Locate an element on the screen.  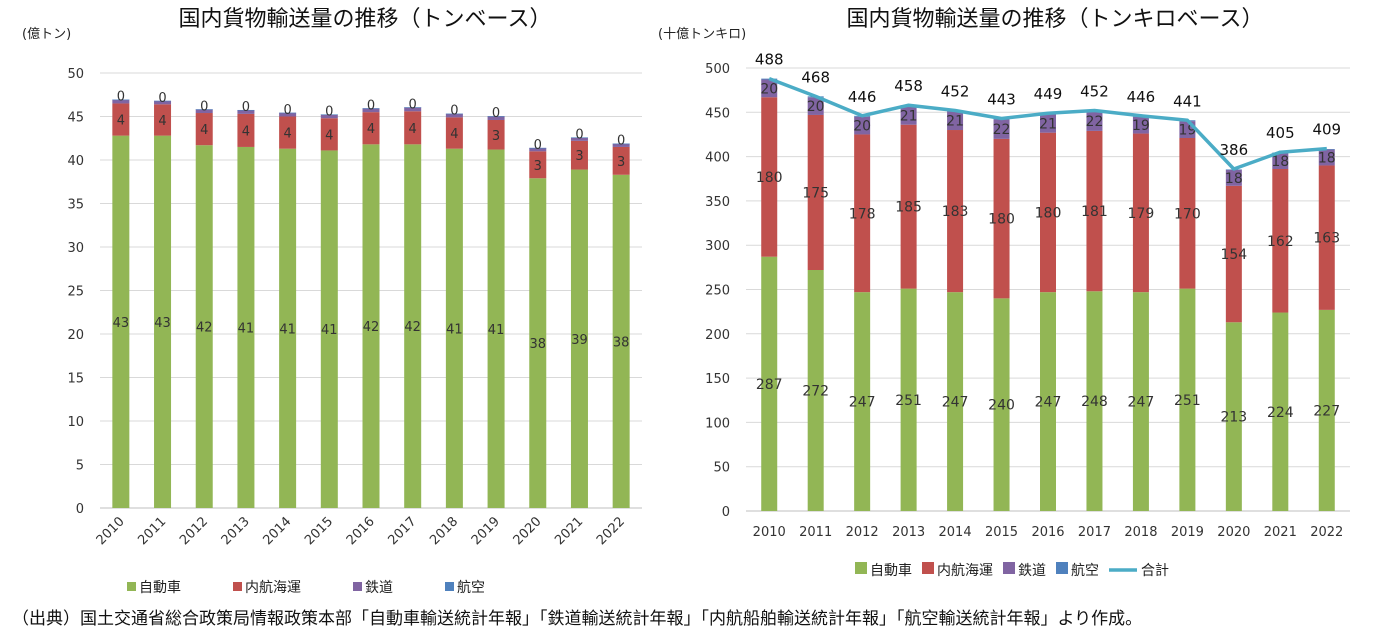
c2-data-label-auto: 247 is located at coordinates (1141, 403).